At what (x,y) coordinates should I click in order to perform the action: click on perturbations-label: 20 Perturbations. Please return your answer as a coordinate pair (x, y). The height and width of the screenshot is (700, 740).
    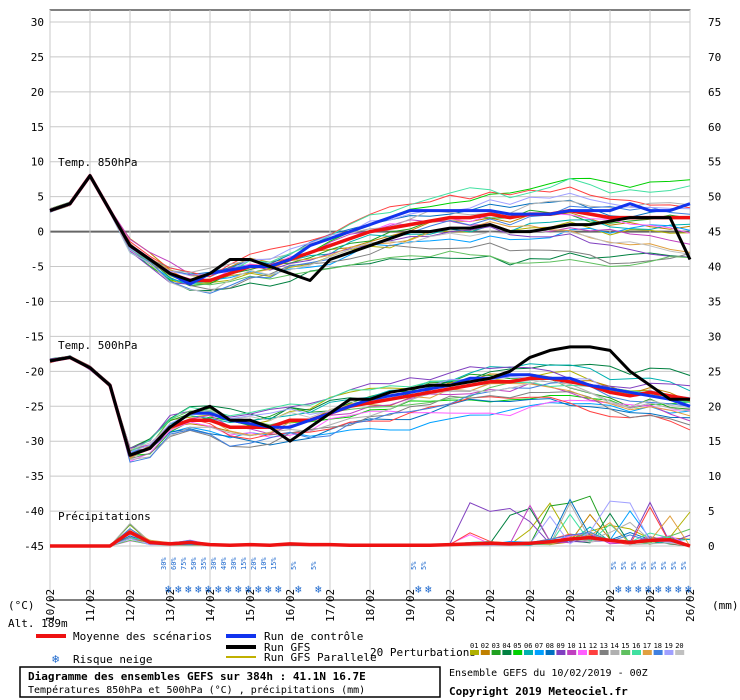
    Looking at the image, I should click on (423, 652).